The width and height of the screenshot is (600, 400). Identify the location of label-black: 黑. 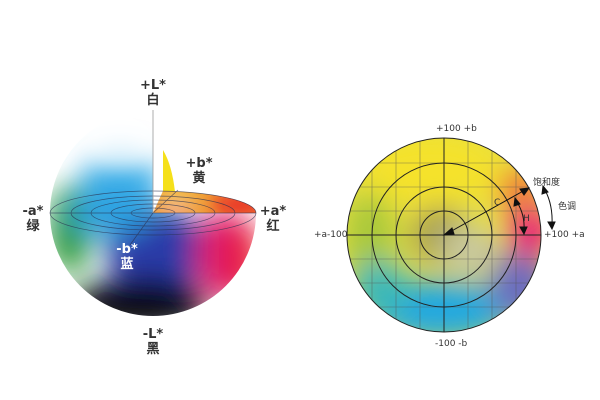
(153, 349).